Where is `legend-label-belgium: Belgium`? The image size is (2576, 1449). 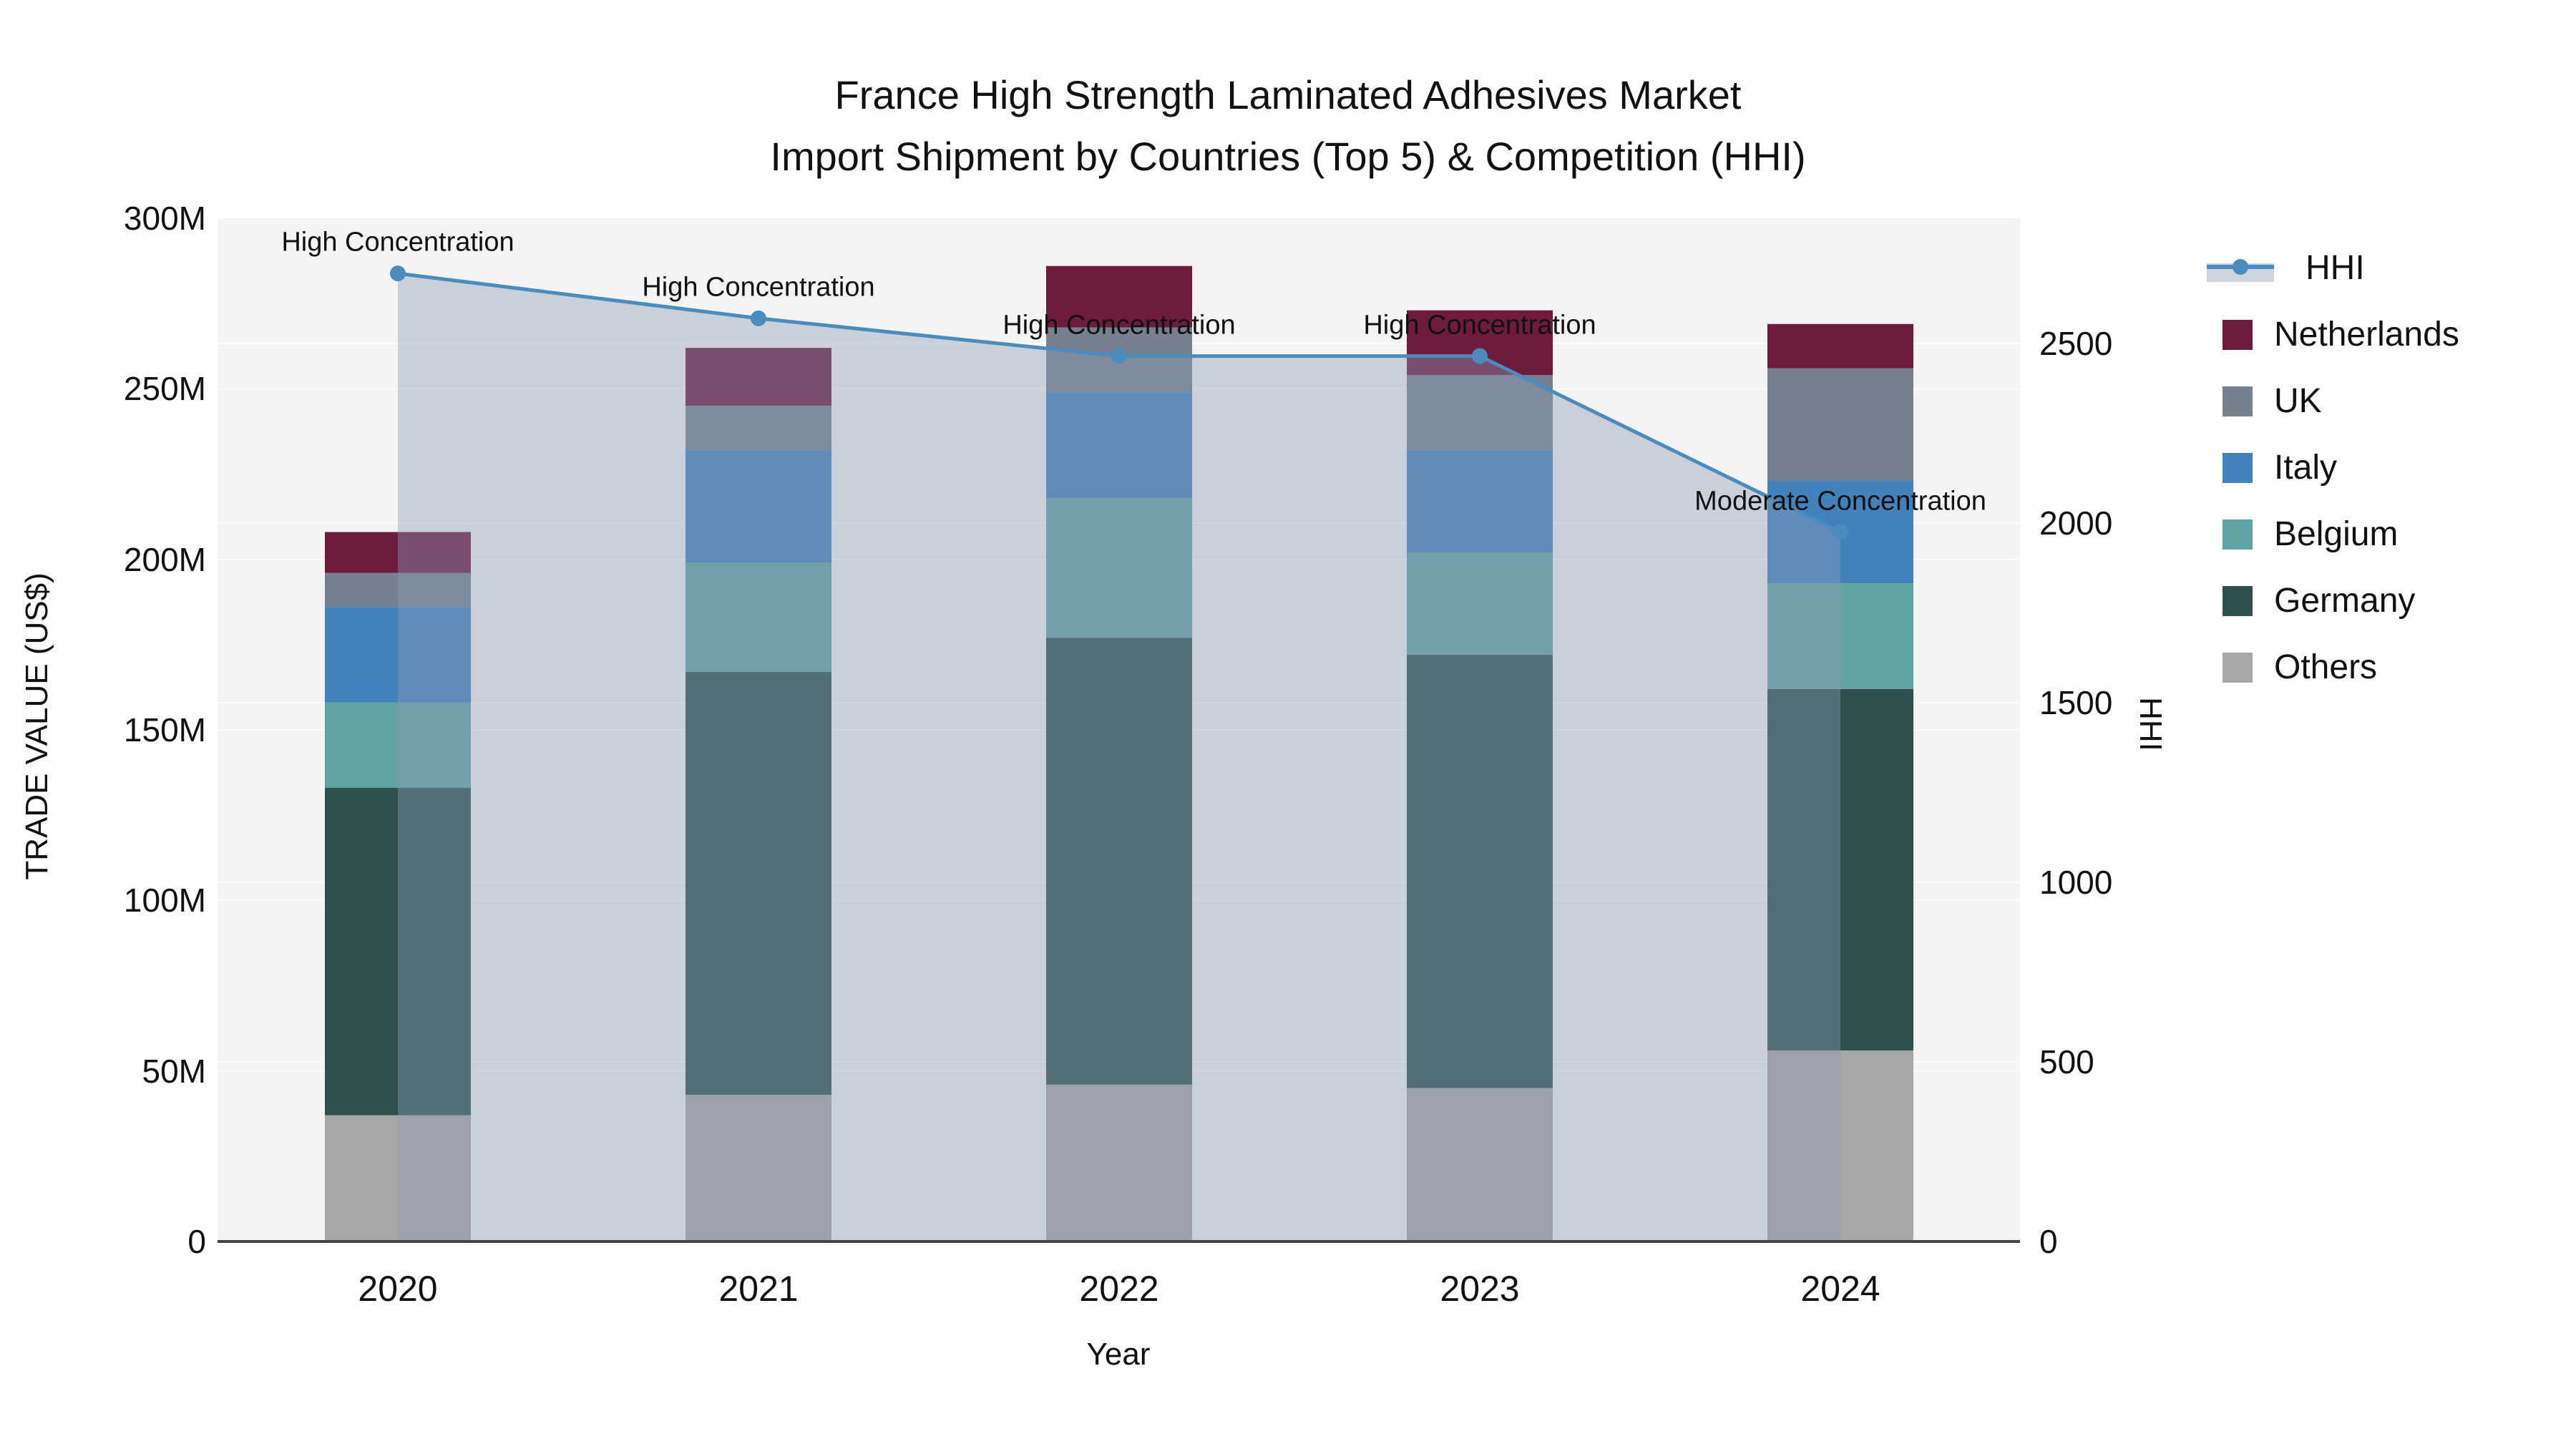 legend-label-belgium: Belgium is located at coordinates (2336, 534).